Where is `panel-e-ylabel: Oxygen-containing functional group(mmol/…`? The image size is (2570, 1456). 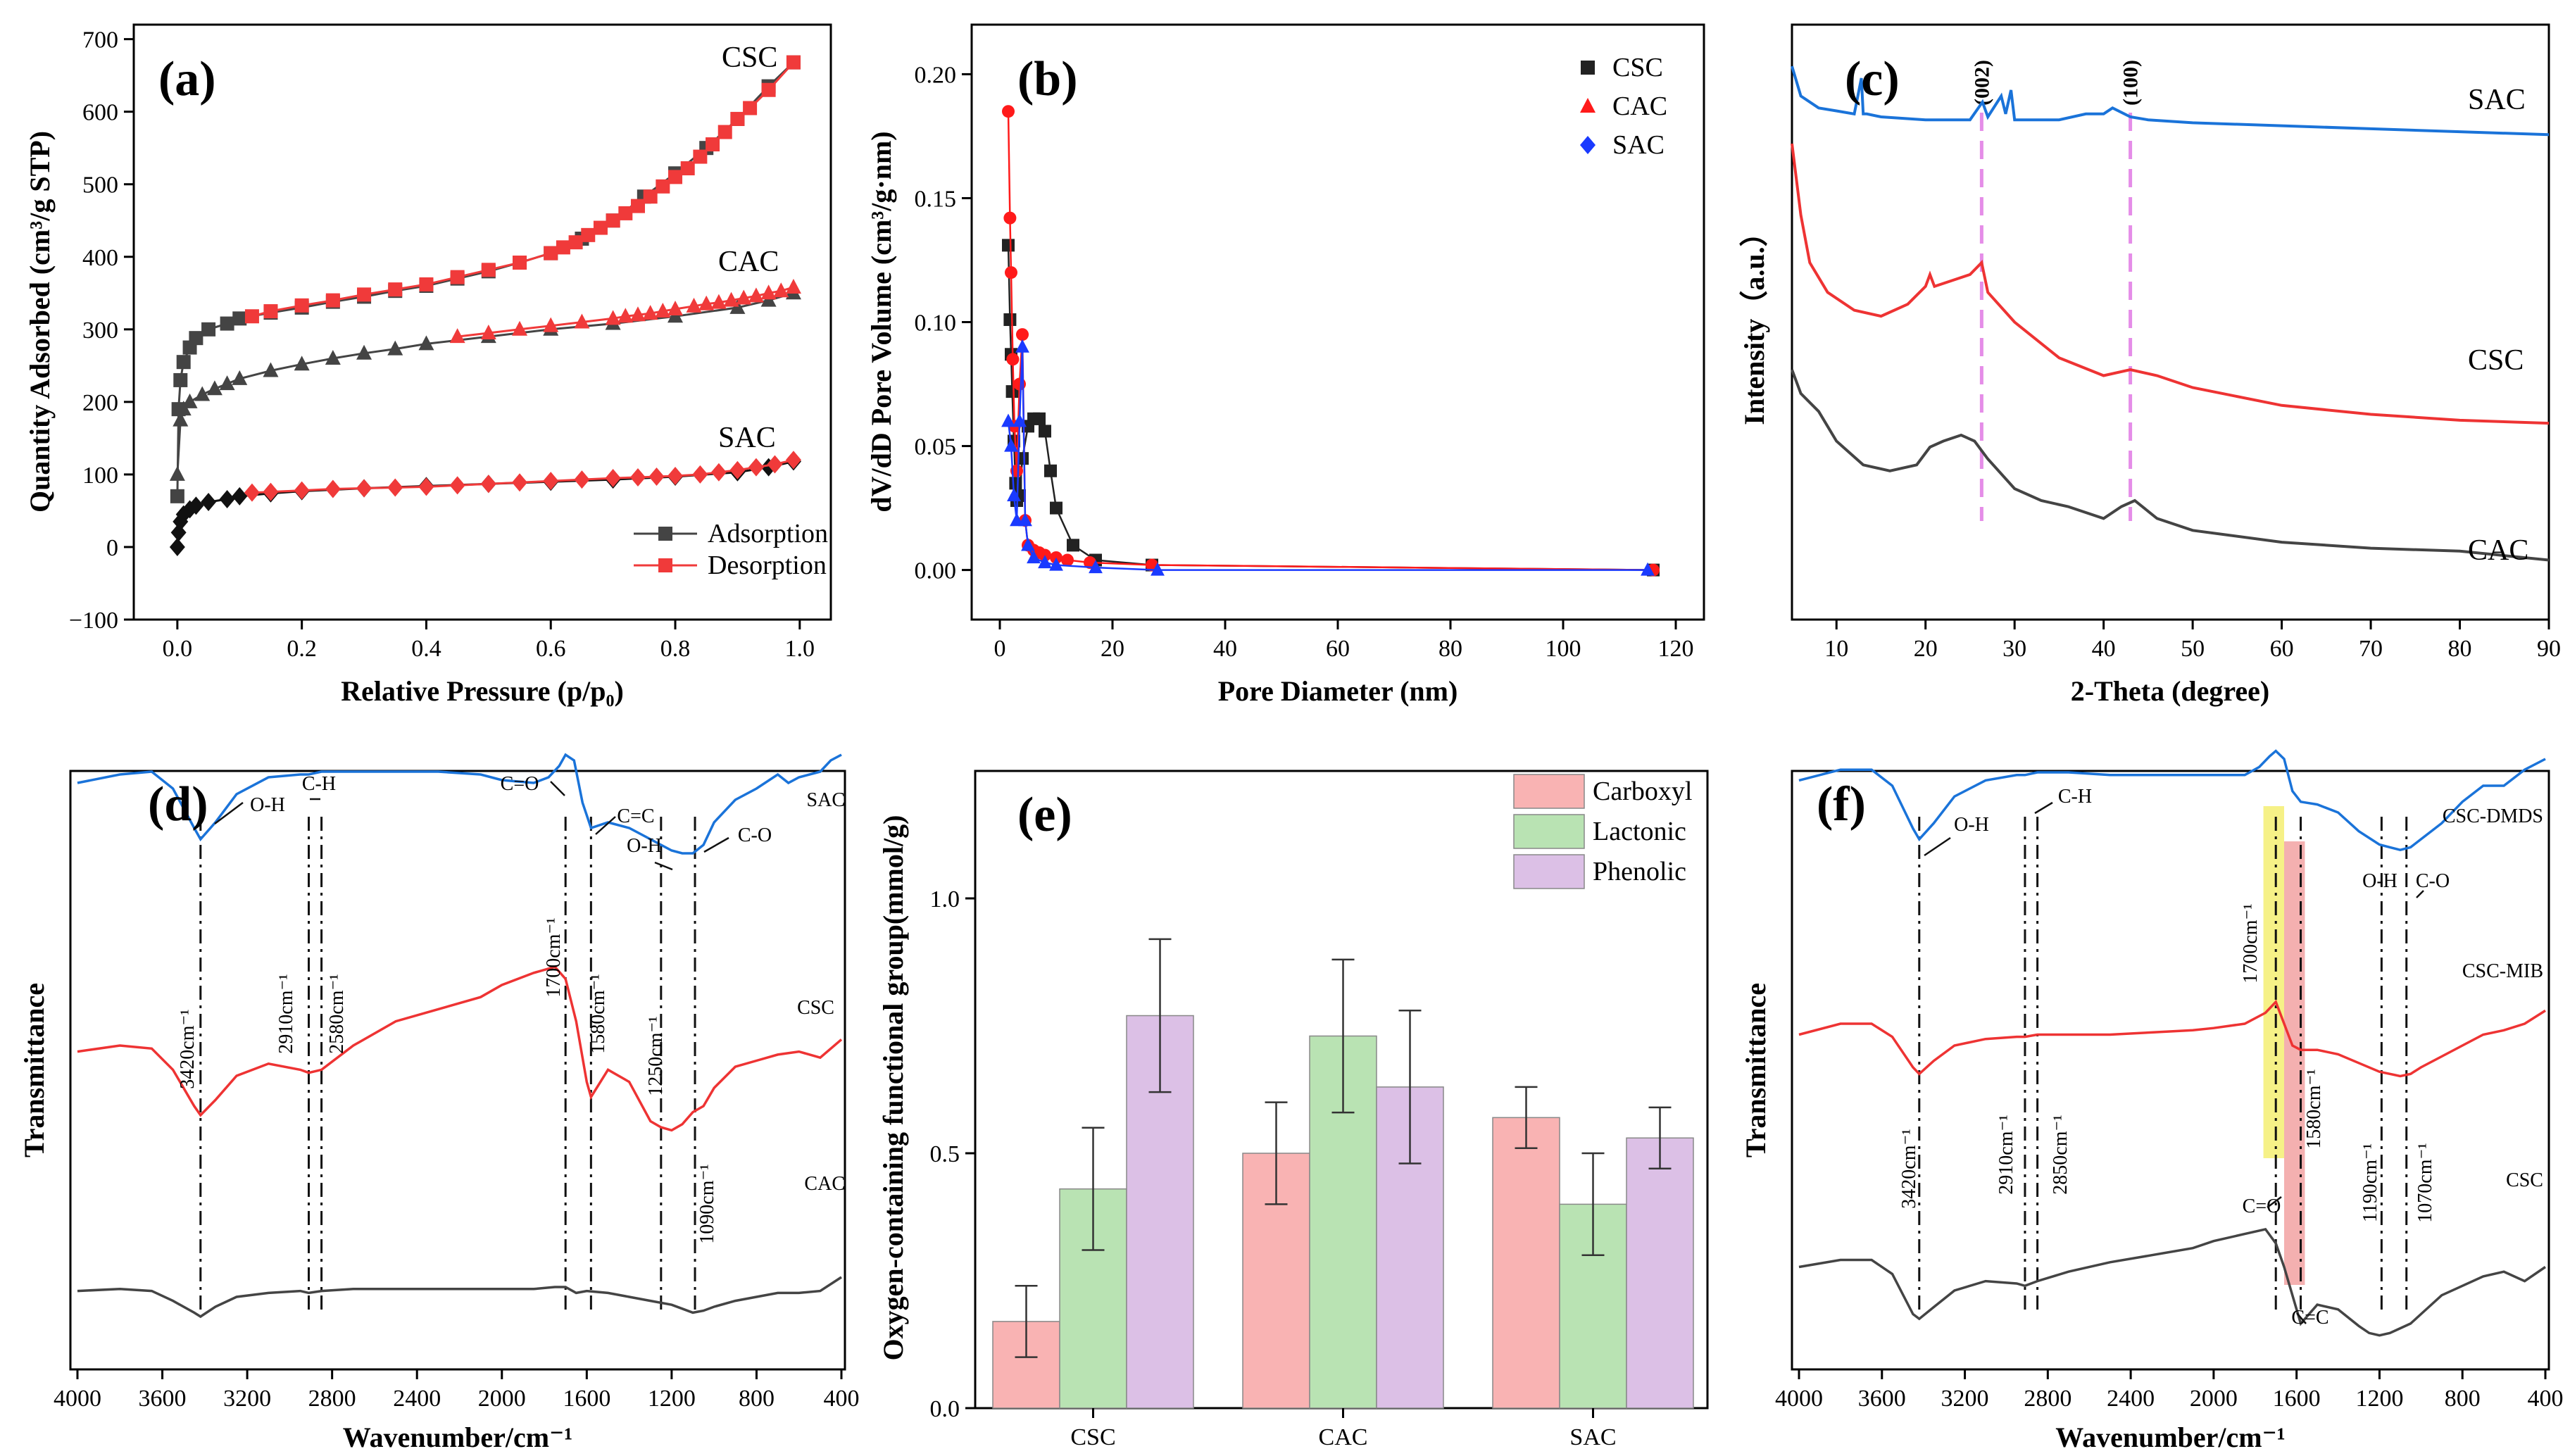 panel-e-ylabel: Oxygen-containing functional group(mmol/… is located at coordinates (893, 1088).